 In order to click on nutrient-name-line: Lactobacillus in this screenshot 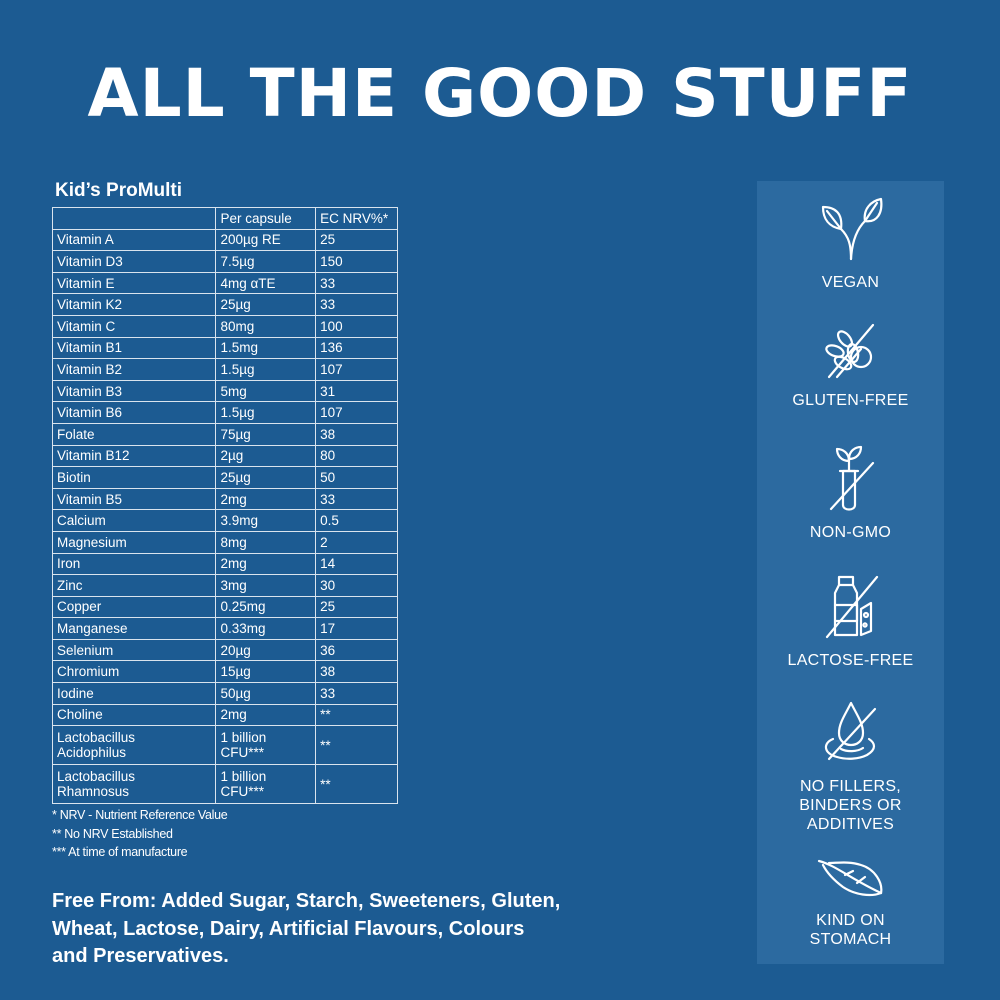, I will do `click(96, 777)`.